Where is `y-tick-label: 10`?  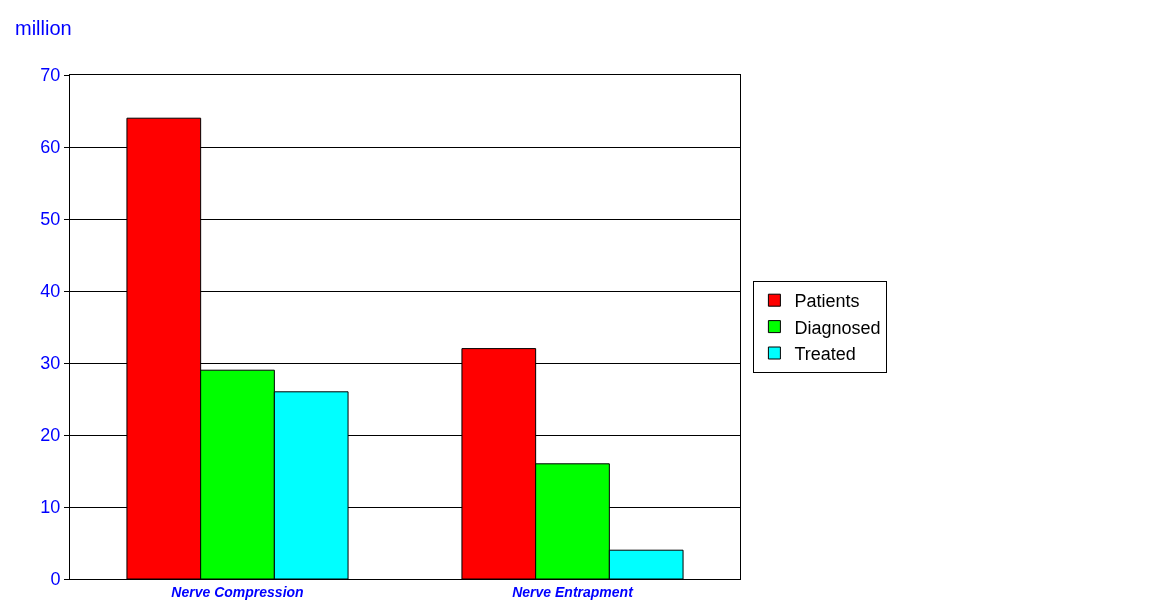
y-tick-label: 10 is located at coordinates (50, 507).